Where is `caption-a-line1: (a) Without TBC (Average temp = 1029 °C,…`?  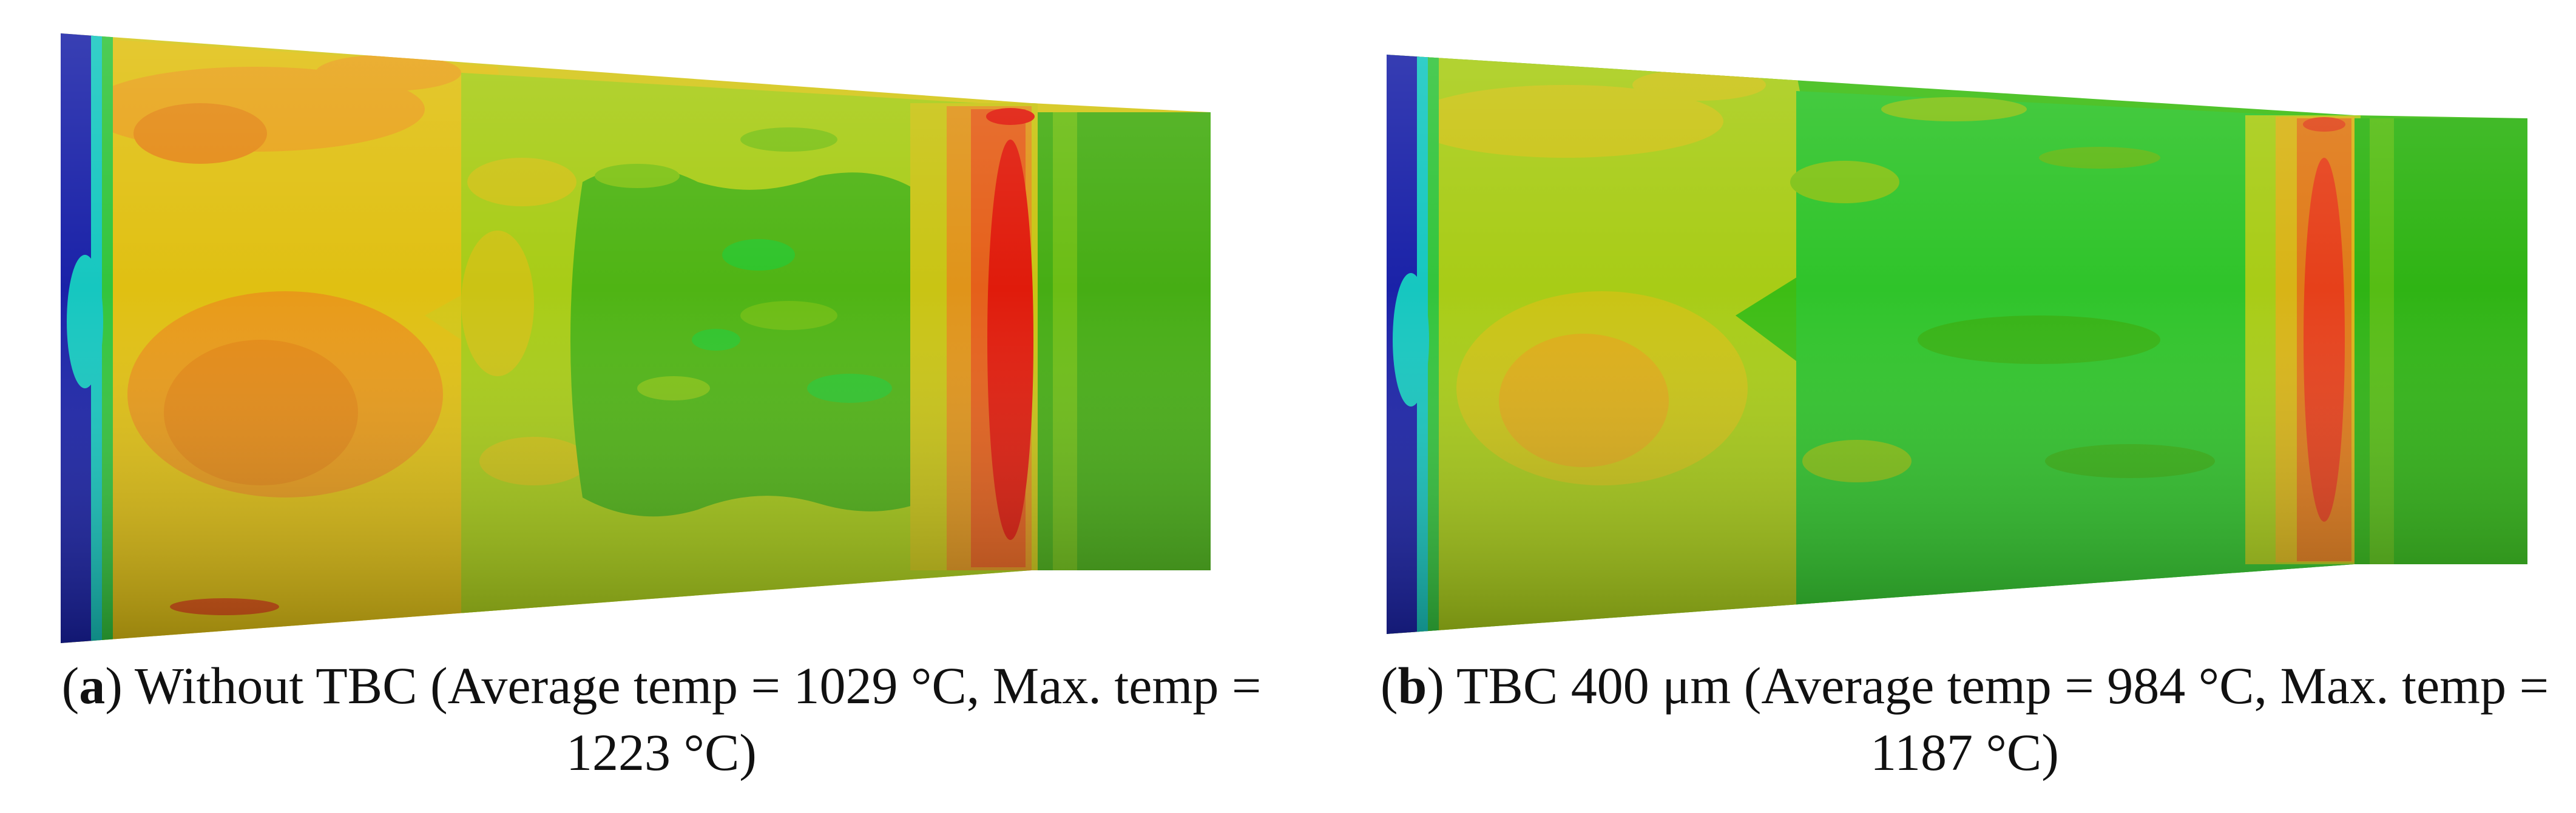
caption-a-line1: (a) Without TBC (Average temp = 1029 °C,… is located at coordinates (661, 685).